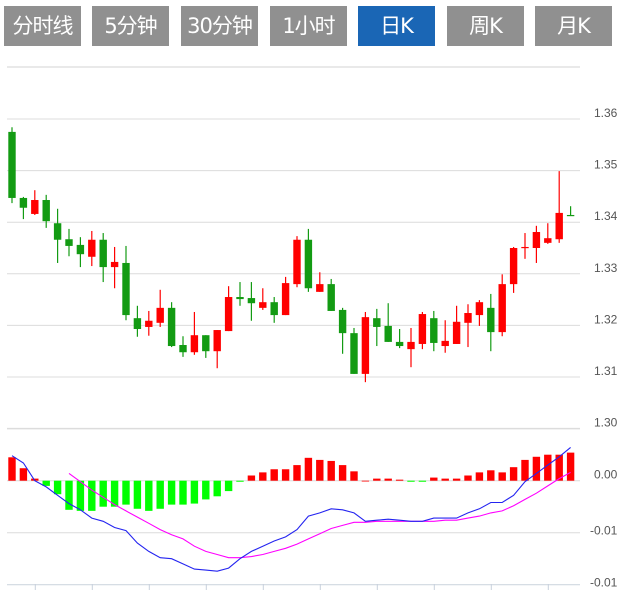 This screenshot has width=635, height=590. I want to click on price-tick-label: 1.32, so click(606, 319).